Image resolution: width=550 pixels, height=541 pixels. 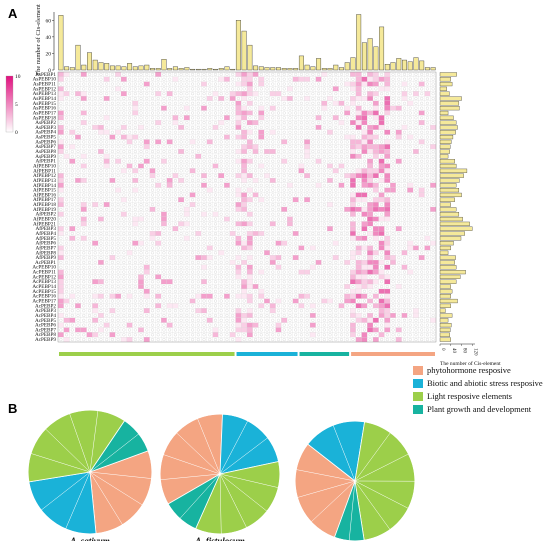 I want to click on heatmap-row-label: AsPEBP9, so click(x=45, y=157).